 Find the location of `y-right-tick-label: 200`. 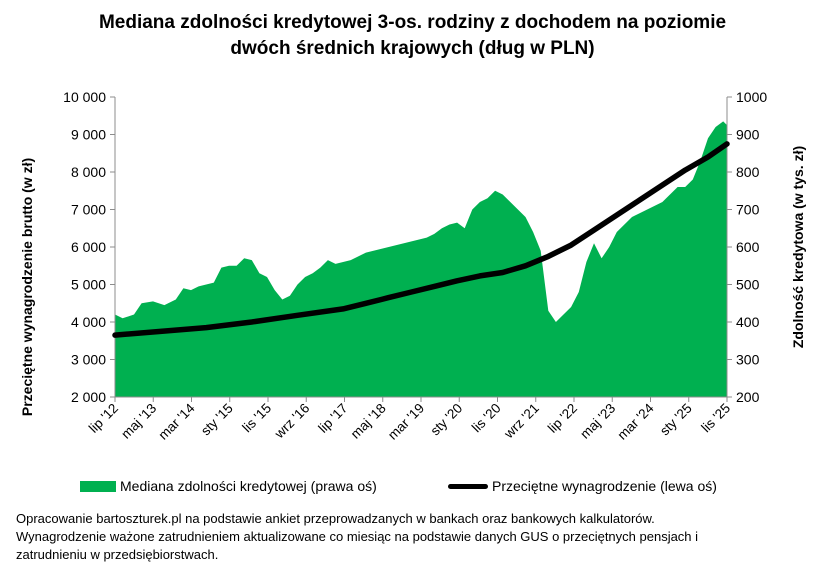

y-right-tick-label: 200 is located at coordinates (748, 397).